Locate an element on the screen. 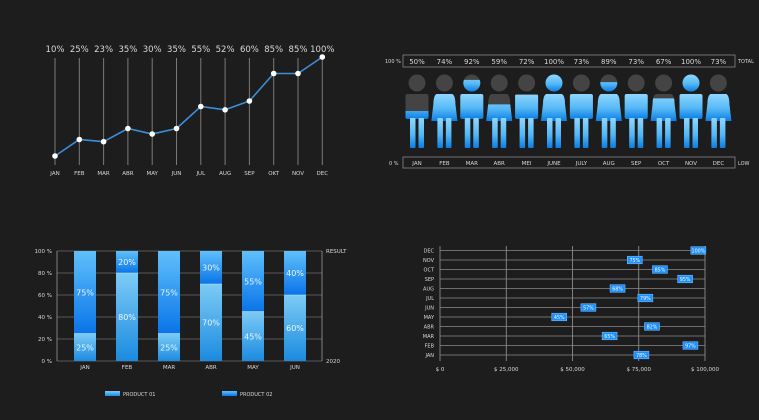 Image resolution: width=759 pixels, height=420 pixels. x-tick-label: ABR is located at coordinates (500, 164).